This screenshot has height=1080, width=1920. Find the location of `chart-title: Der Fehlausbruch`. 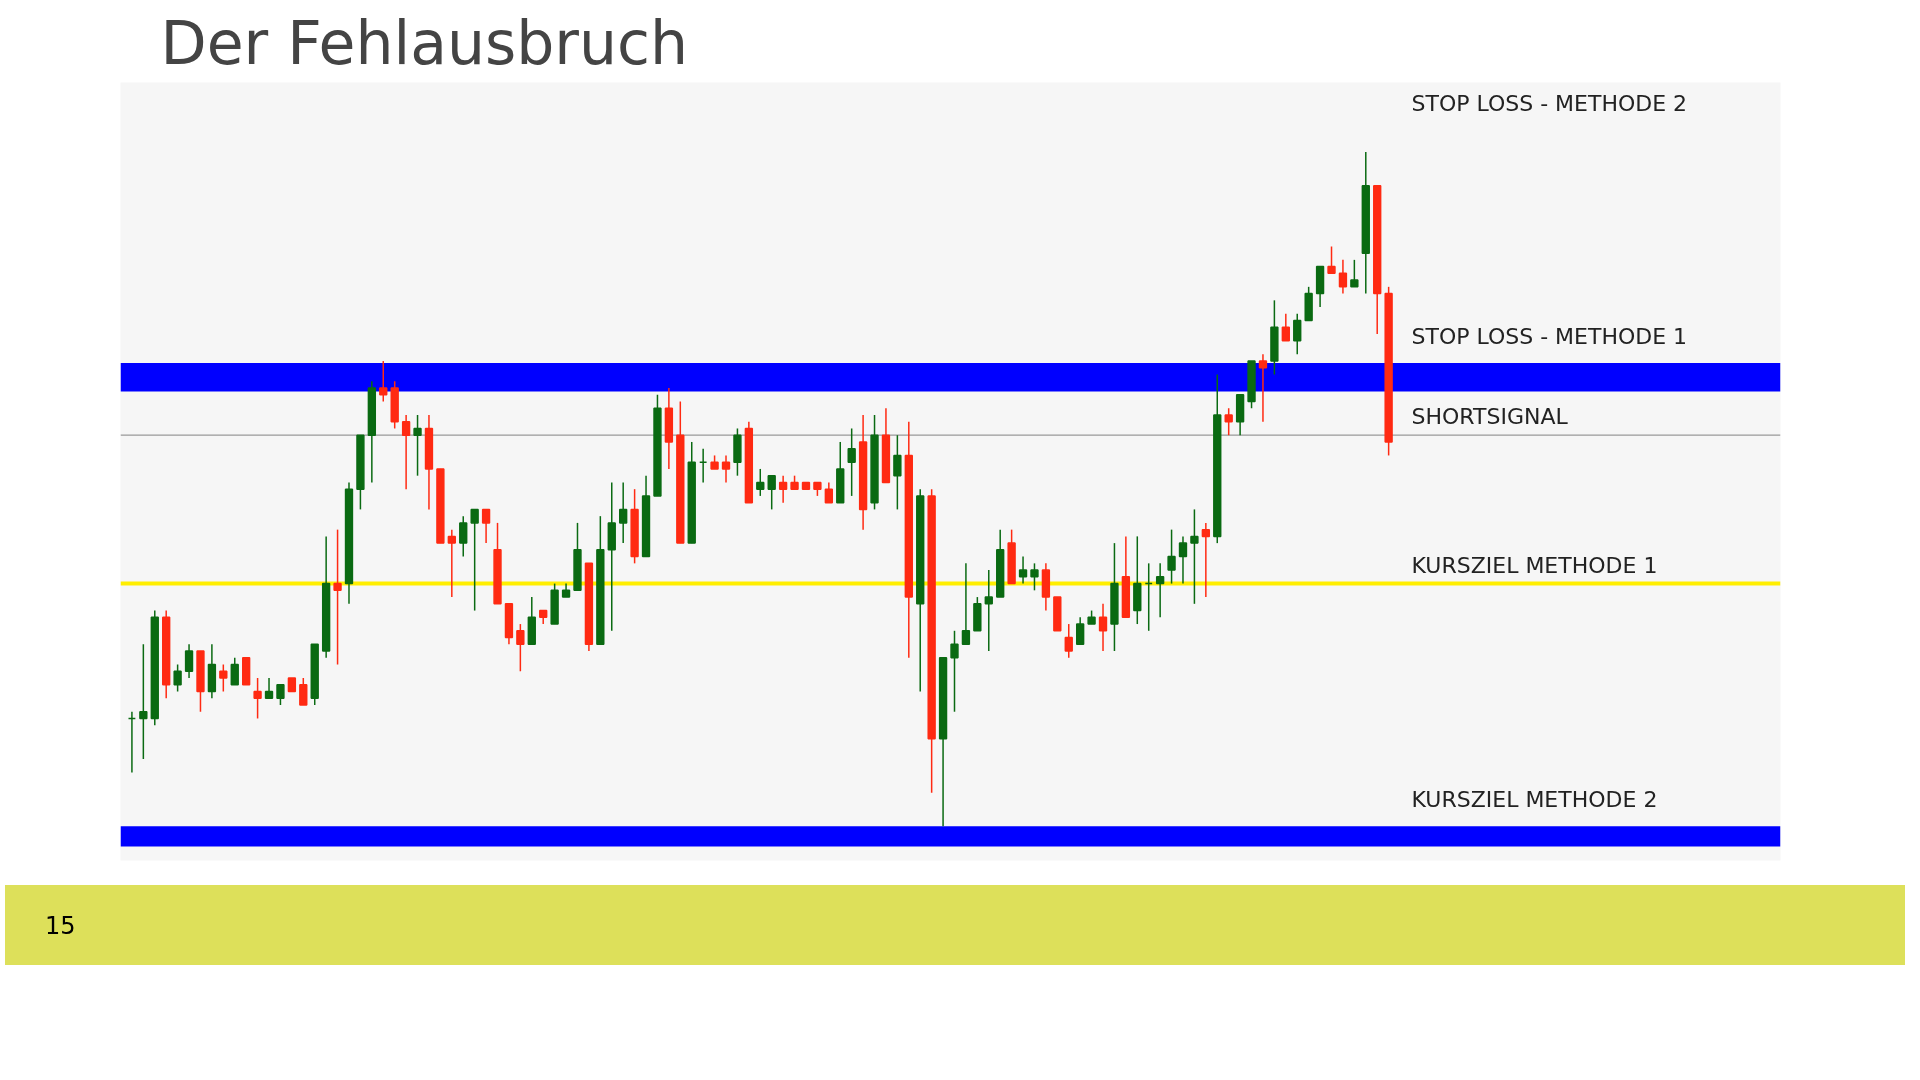

chart-title: Der Fehlausbruch is located at coordinates (424, 42).